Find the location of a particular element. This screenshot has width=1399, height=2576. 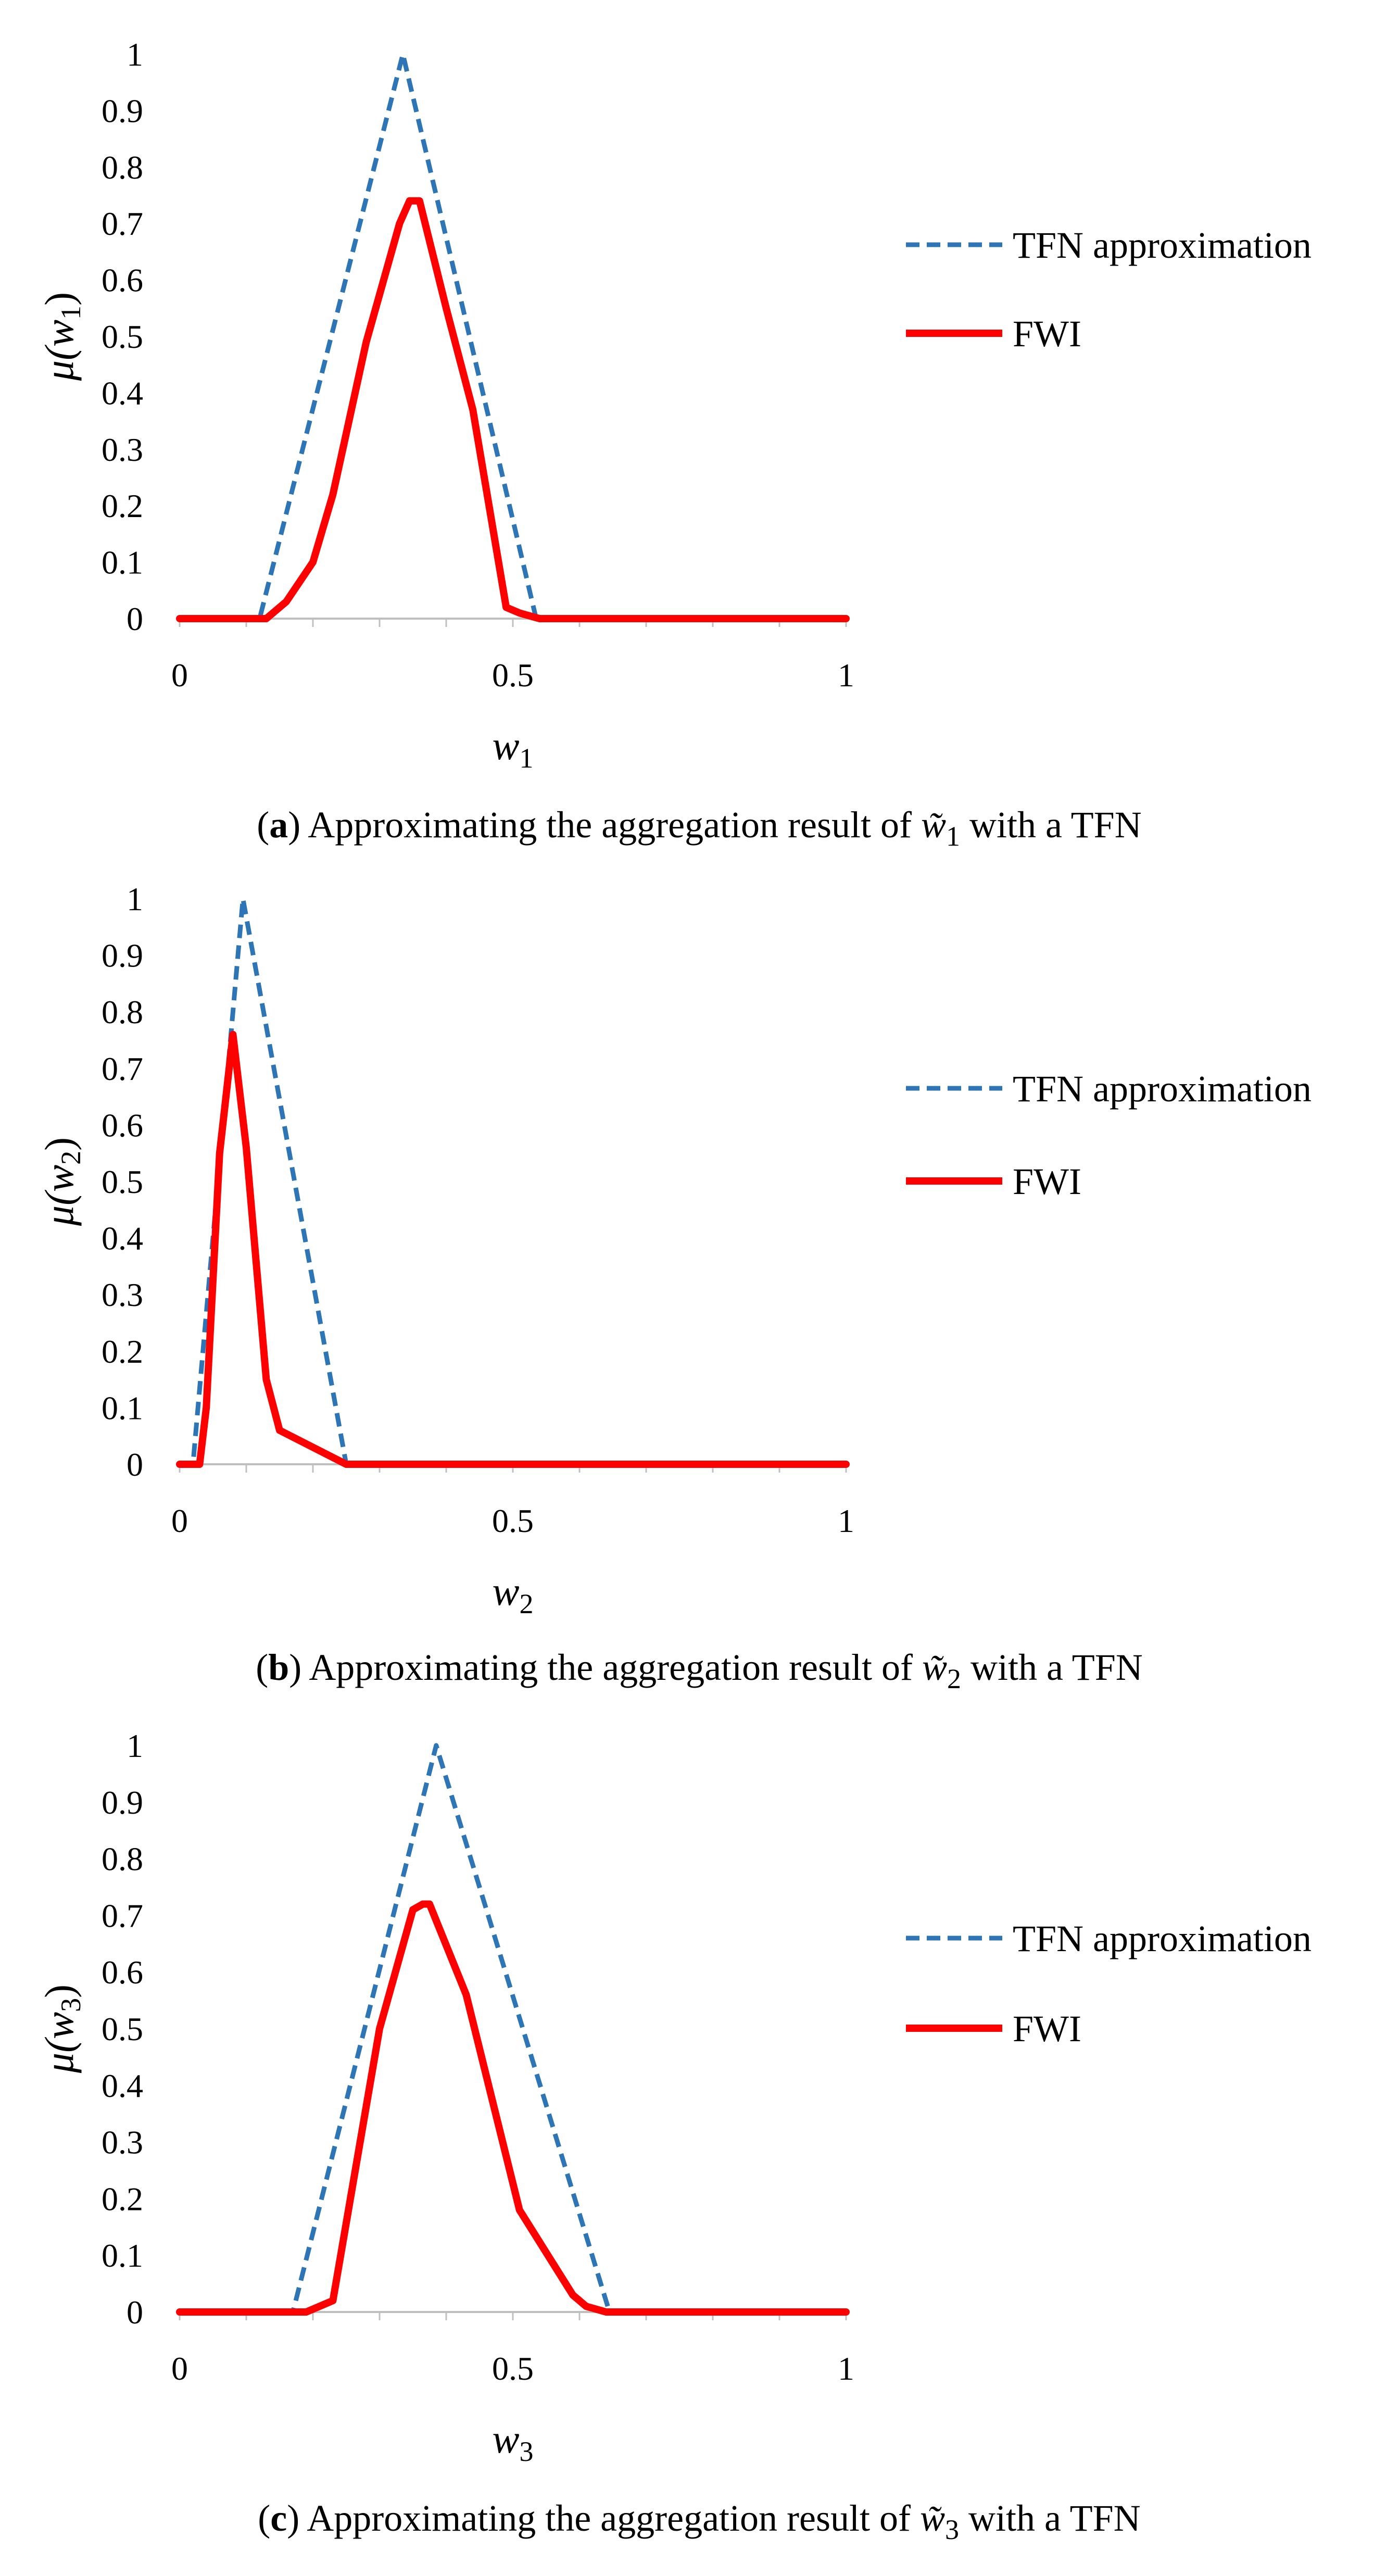

y-axis-label: μ(w3) is located at coordinates (61, 2029).